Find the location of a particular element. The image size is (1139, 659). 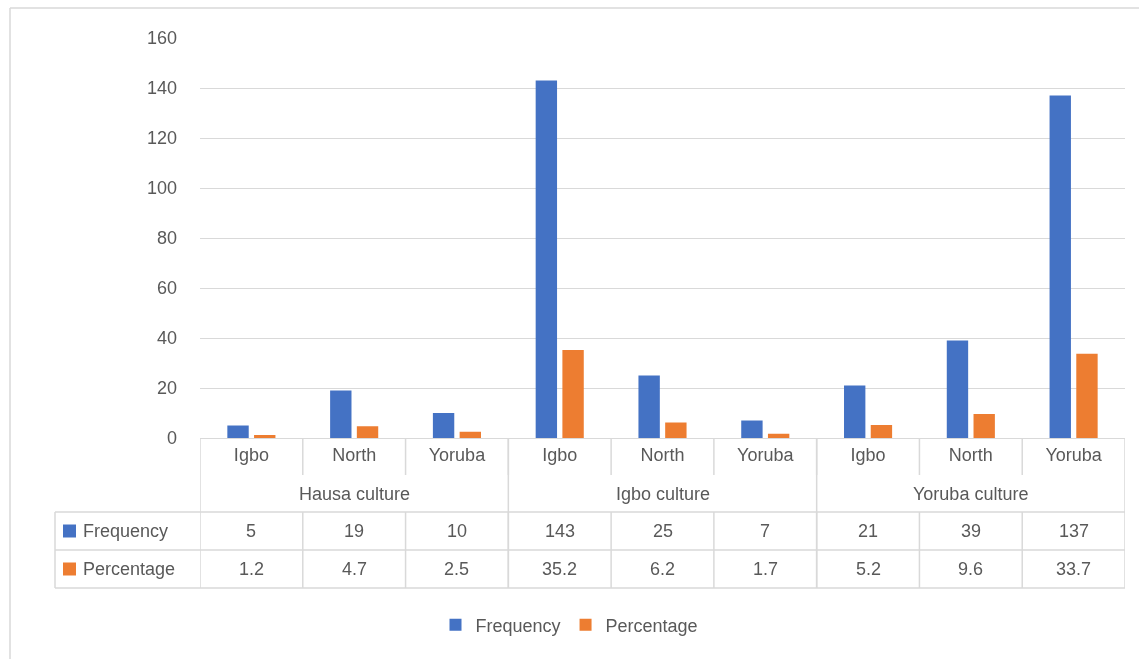

text: Igbo culture is located at coordinates (663, 494).